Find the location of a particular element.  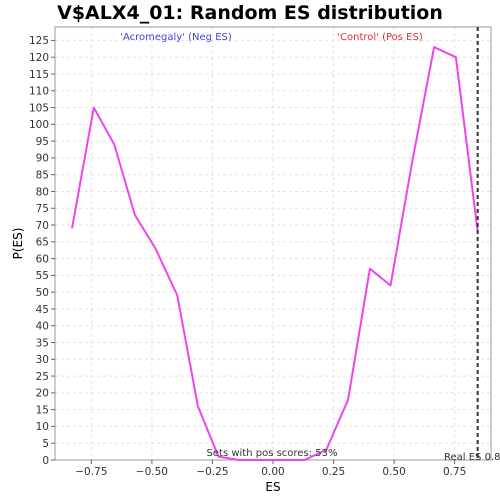

legend-neg-es: 'Acromegaly' (Neg ES) is located at coordinates (176, 37).